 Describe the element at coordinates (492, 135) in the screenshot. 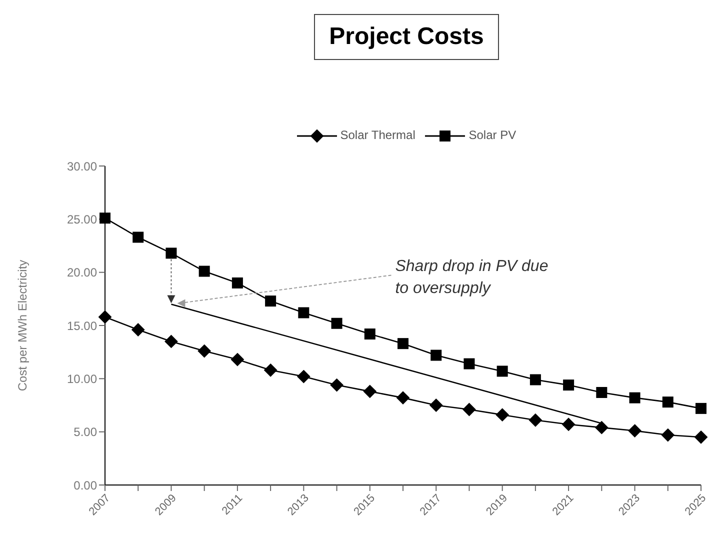

I see `legend-label: Solar PV` at that location.